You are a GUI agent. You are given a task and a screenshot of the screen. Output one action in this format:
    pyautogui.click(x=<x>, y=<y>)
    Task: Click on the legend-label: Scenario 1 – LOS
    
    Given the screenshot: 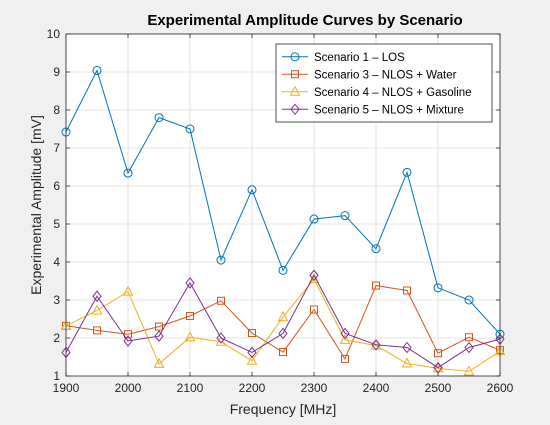 What is the action you would take?
    pyautogui.click(x=359, y=58)
    